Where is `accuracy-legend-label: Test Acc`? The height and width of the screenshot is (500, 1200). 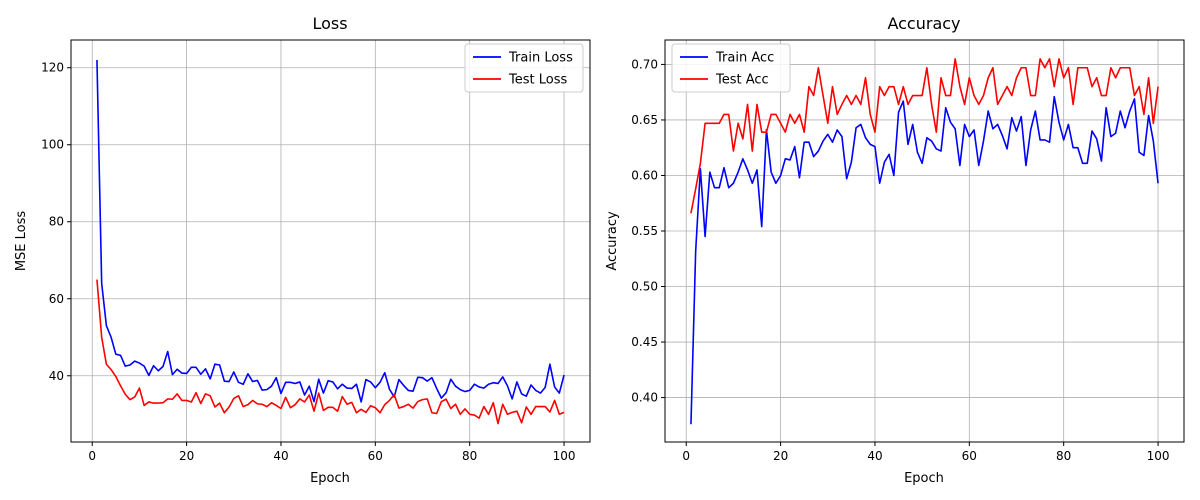 accuracy-legend-label: Test Acc is located at coordinates (742, 80).